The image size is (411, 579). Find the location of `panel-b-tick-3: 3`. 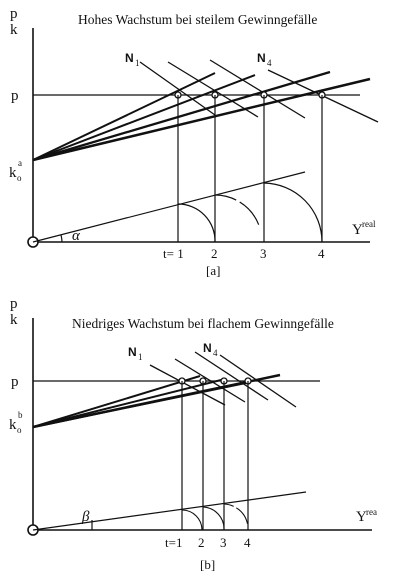

panel-b-tick-3: 3 is located at coordinates (223, 542).